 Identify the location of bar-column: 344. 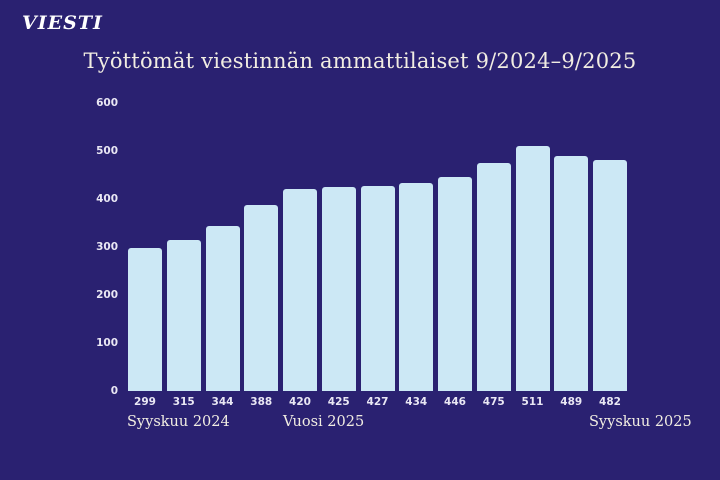
(222, 316).